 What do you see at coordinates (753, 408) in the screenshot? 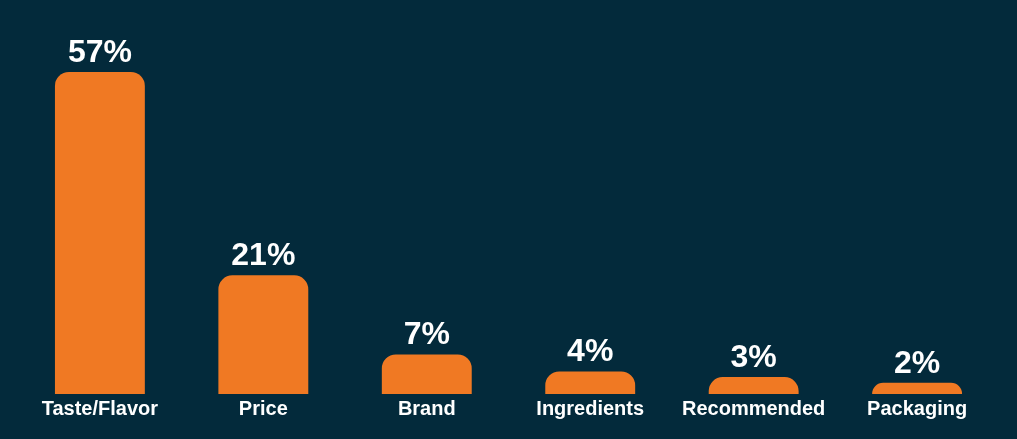
I see `x-tick-label: Recommended` at bounding box center [753, 408].